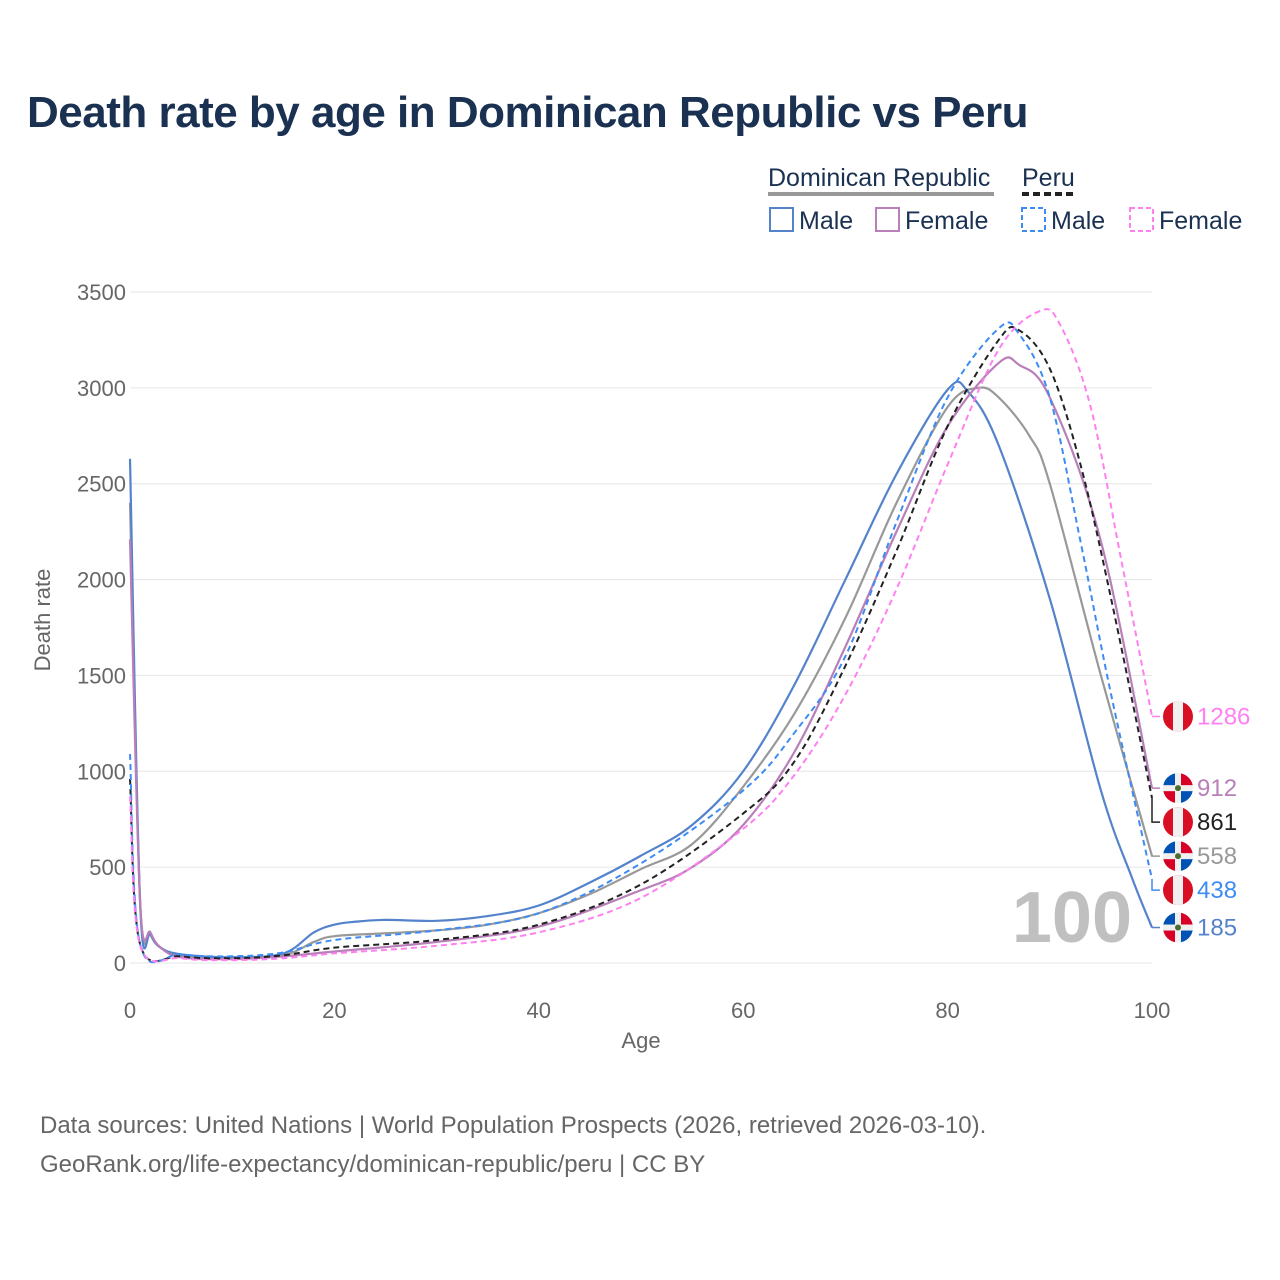 The width and height of the screenshot is (1280, 1280). Describe the element at coordinates (130, 1010) in the screenshot. I see `x-tick-label: 0` at that location.